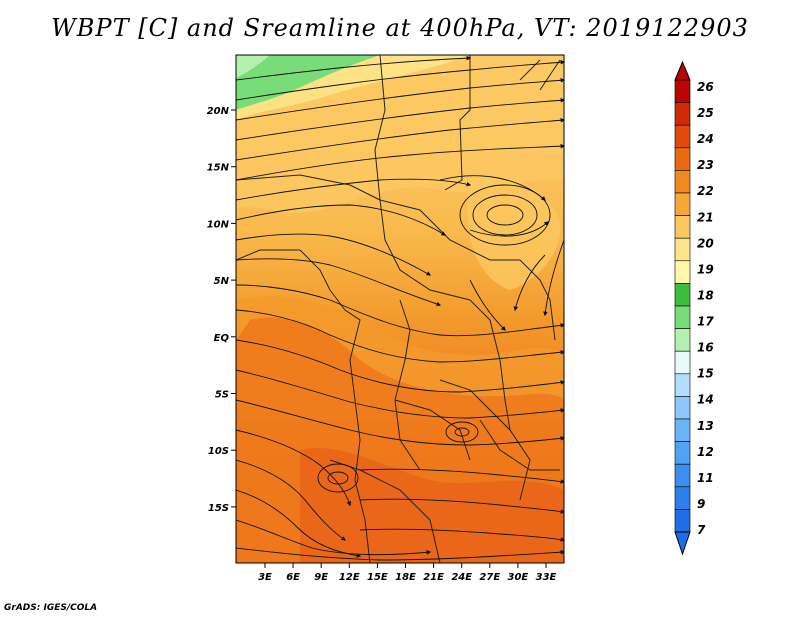  Describe the element at coordinates (518, 577) in the screenshot. I see `lon-tick-label: 30E` at that location.